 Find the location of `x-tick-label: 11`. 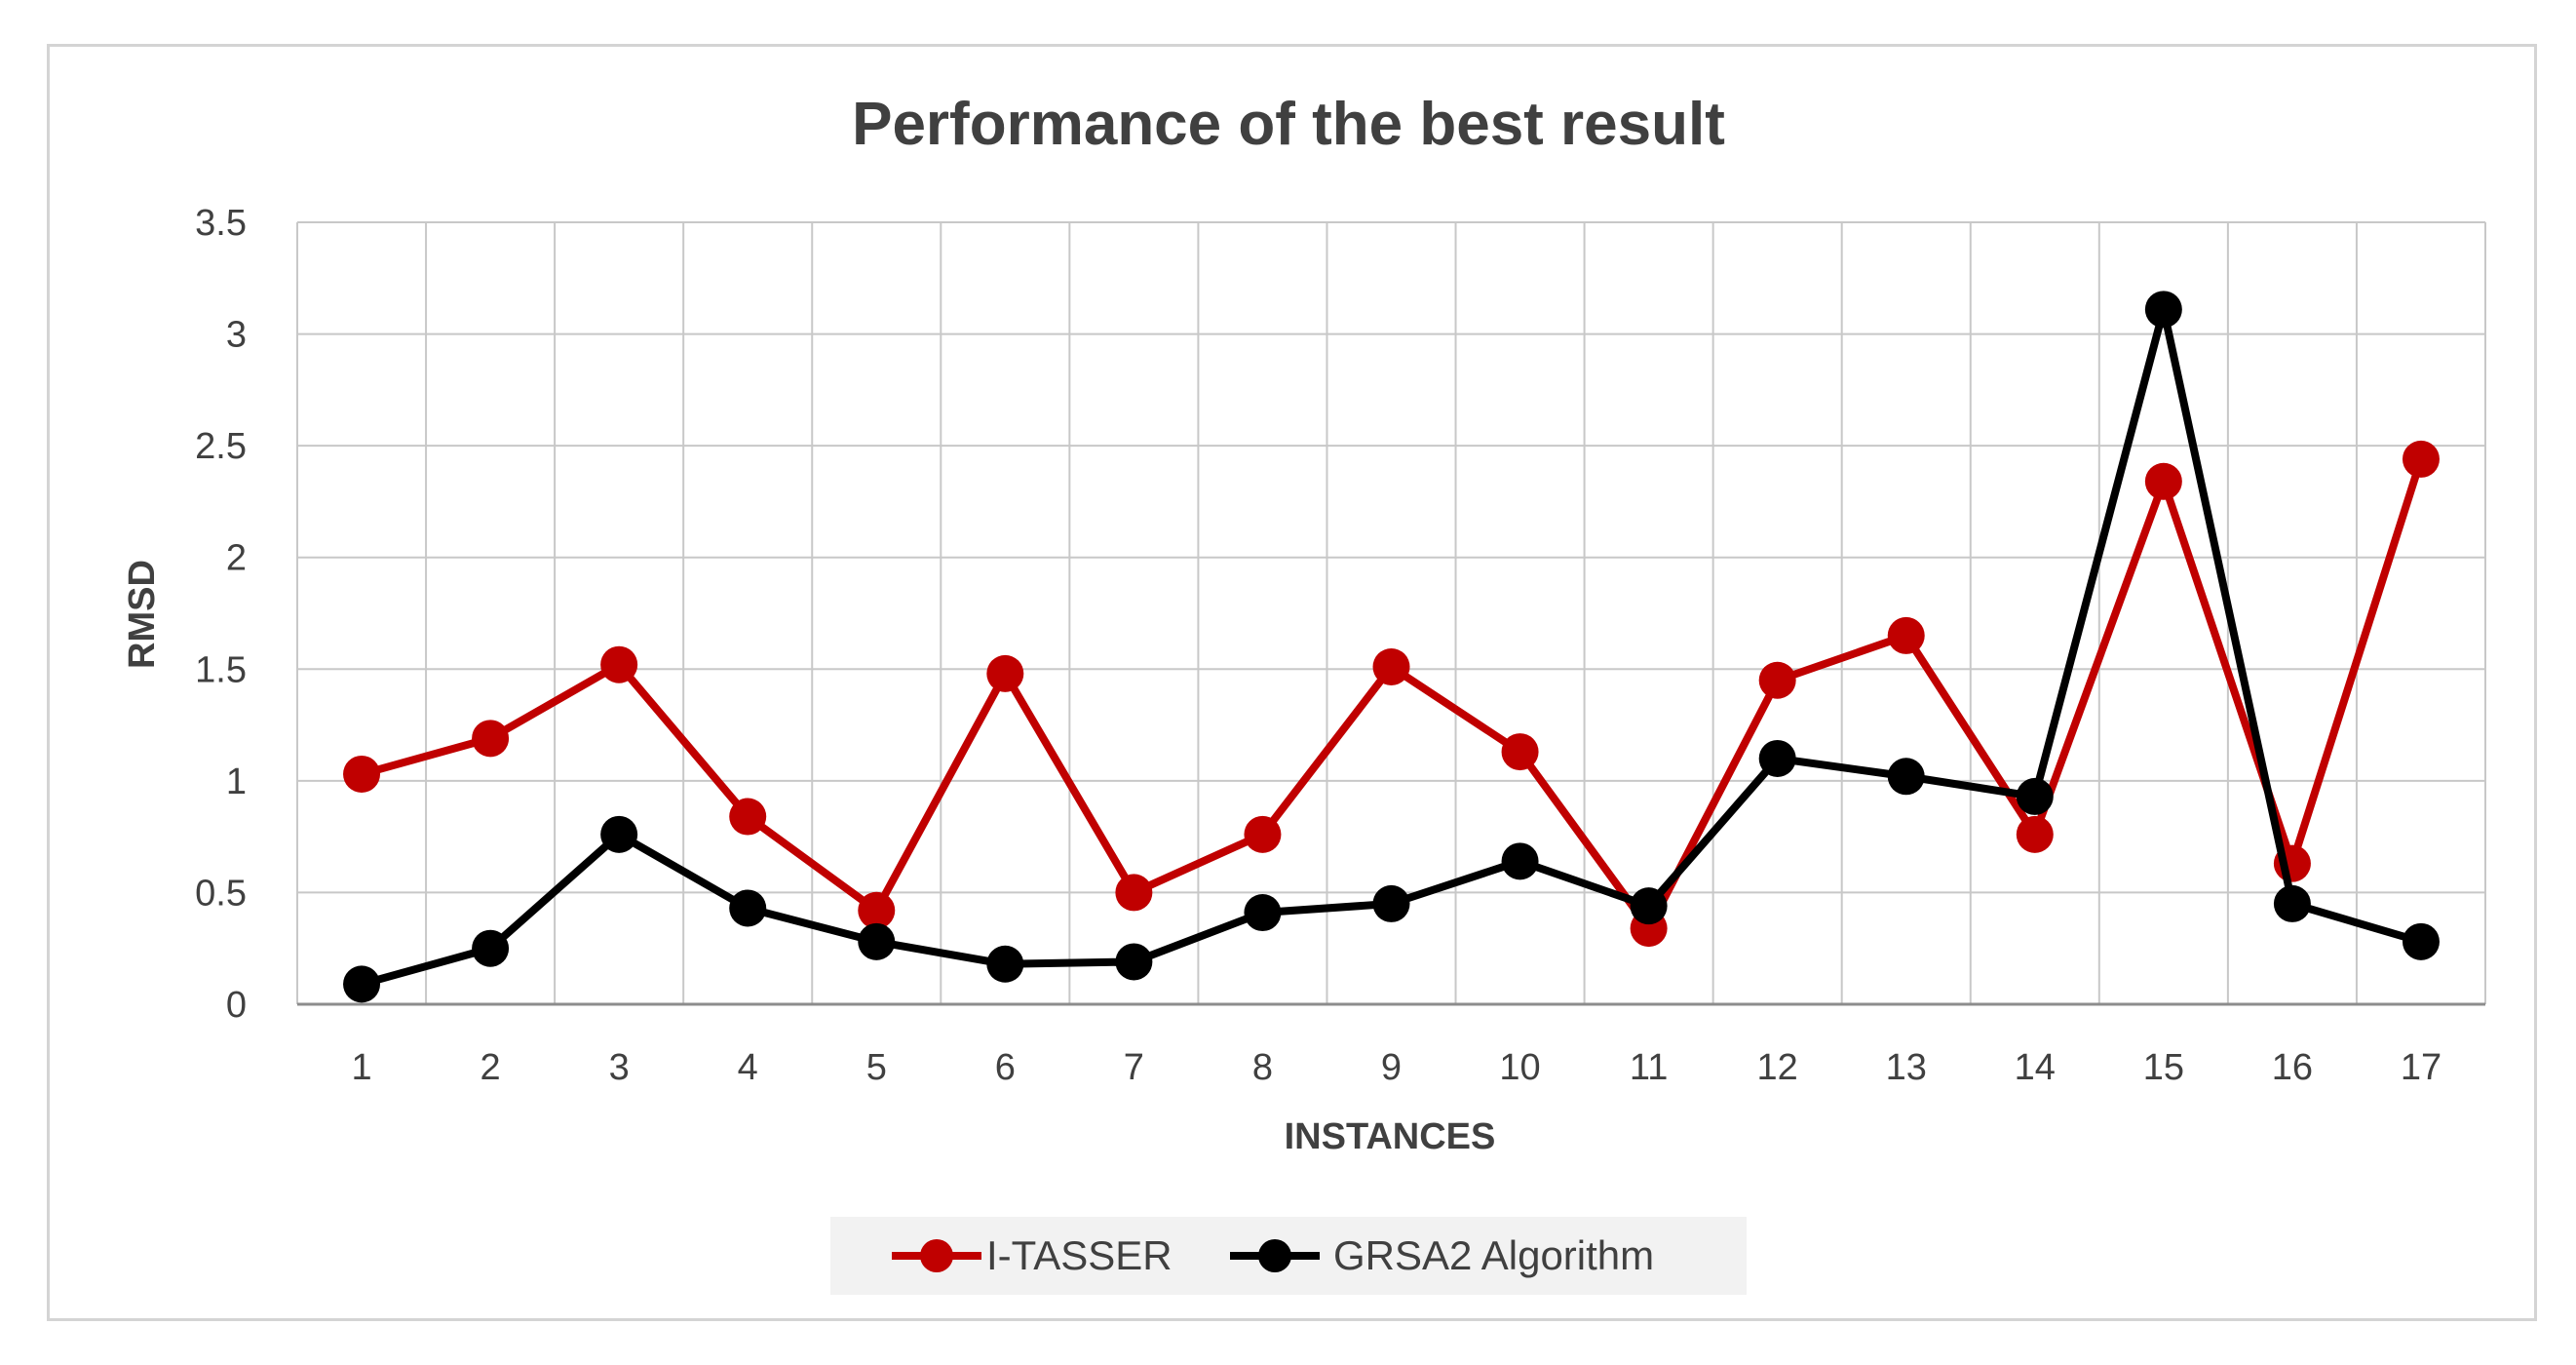

x-tick-label: 11 is located at coordinates (1649, 1067).